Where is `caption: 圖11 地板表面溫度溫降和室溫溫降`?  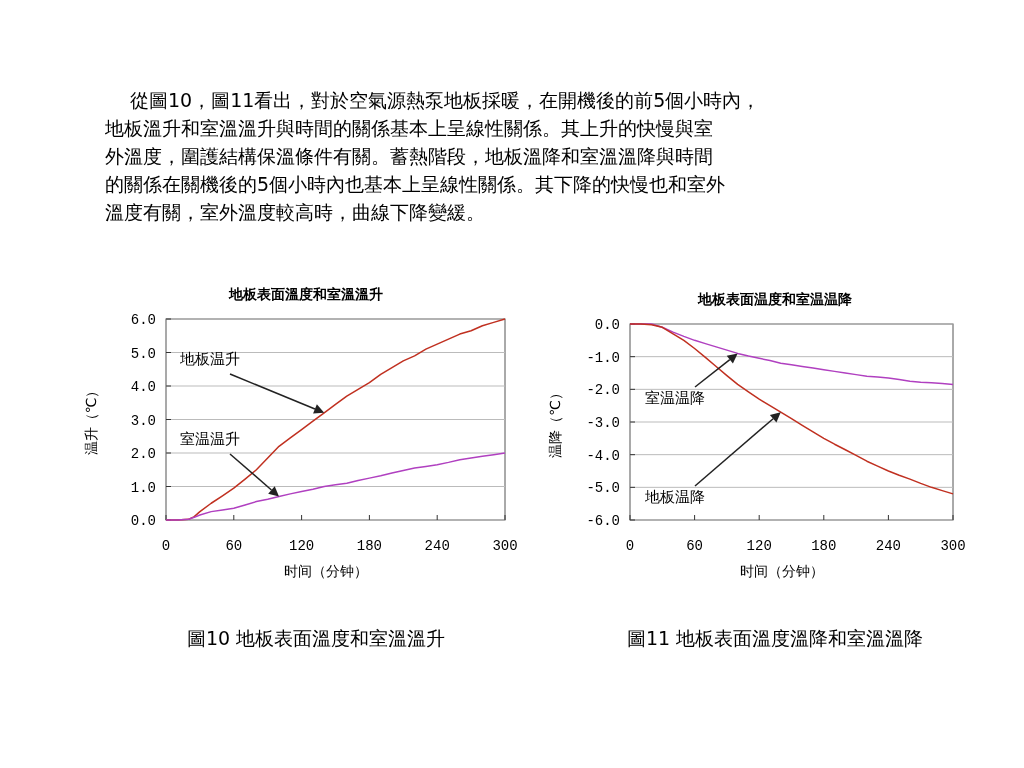
caption: 圖11 地板表面溫度溫降和室溫溫降 is located at coordinates (775, 638).